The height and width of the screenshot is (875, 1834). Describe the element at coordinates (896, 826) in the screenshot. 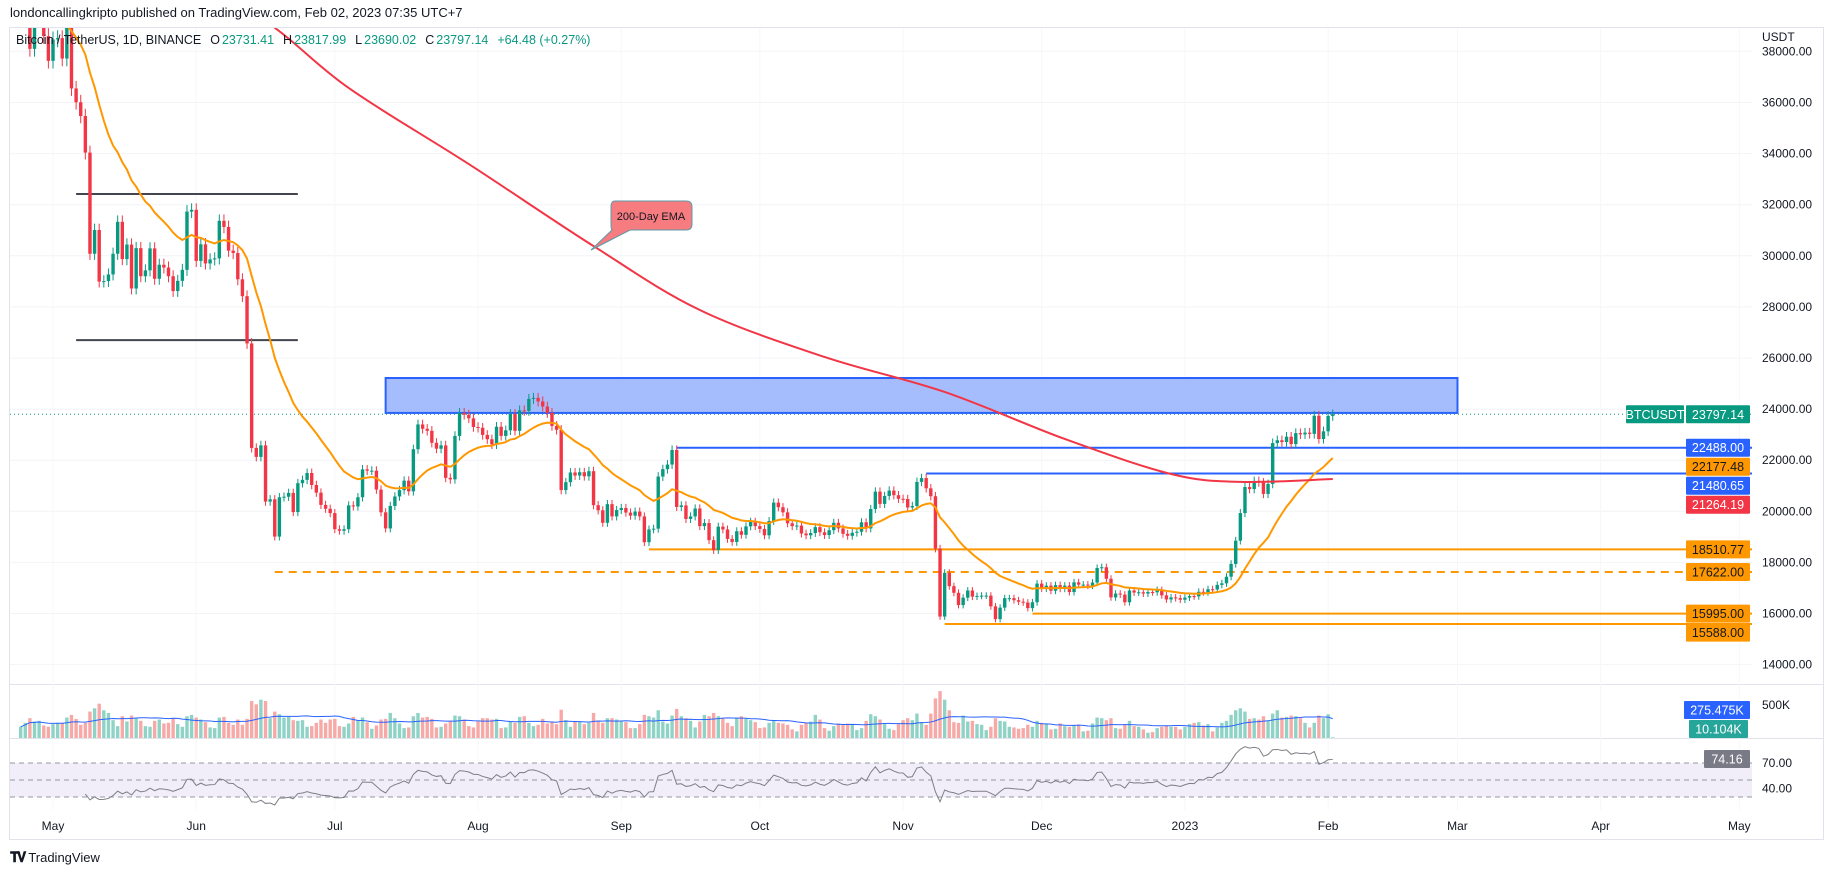

I see `time-axis: May Jun Jul Aug Sep Oct Nov Dec 2023 Feb Mar Apr May` at that location.